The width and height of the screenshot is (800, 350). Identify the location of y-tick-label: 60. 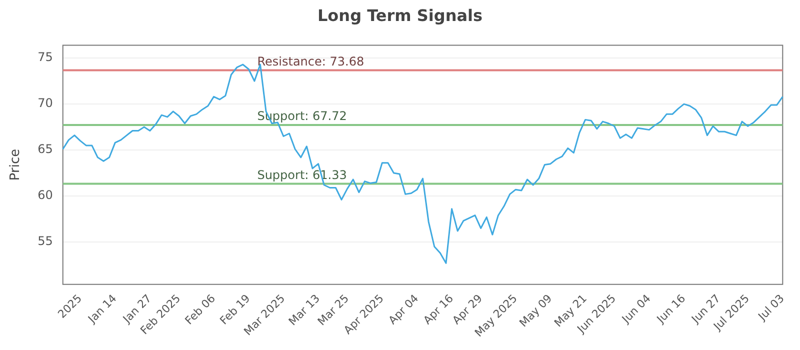
(45, 195).